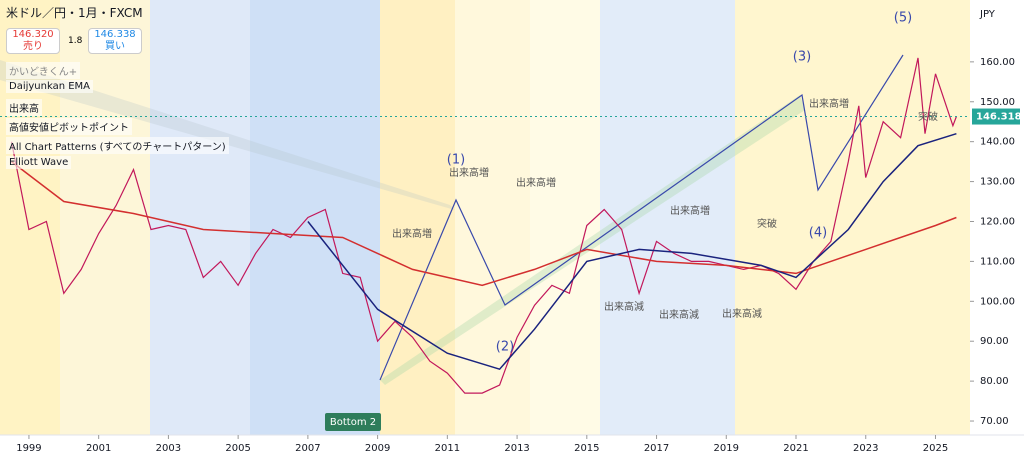  What do you see at coordinates (935, 448) in the screenshot?
I see `x-tick-label: 2025` at bounding box center [935, 448].